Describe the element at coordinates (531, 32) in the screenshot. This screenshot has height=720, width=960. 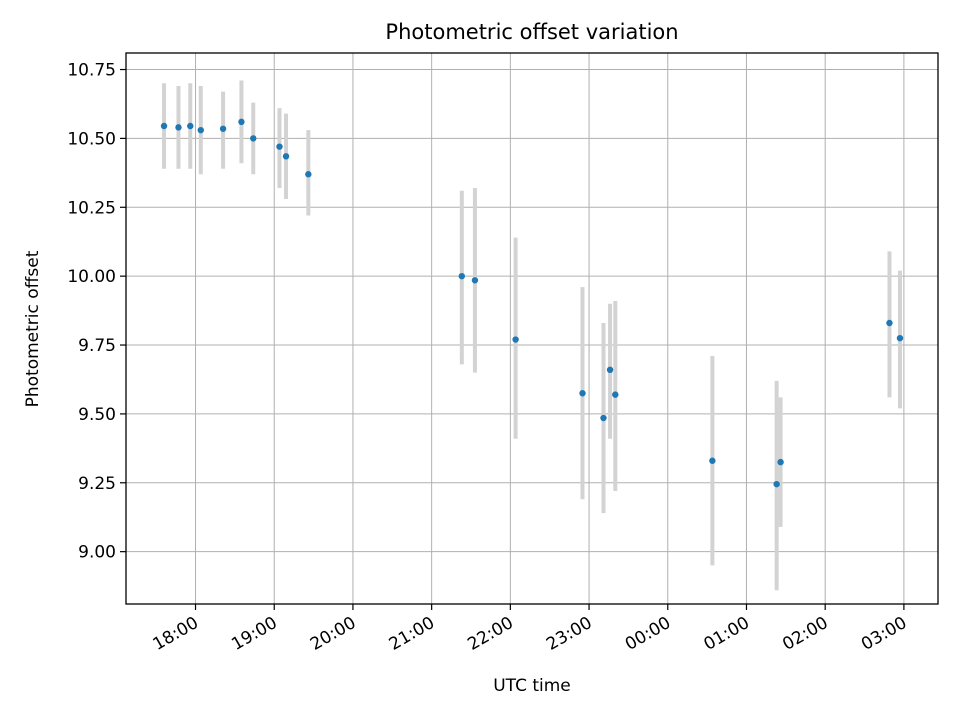
I see `chart-title: Photometric offset variation` at that location.